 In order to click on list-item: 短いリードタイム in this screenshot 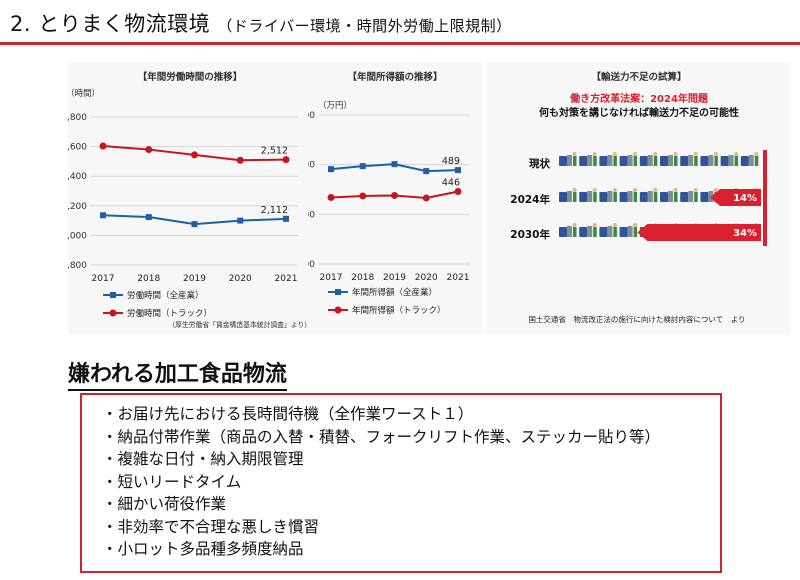, I will do `click(411, 482)`.